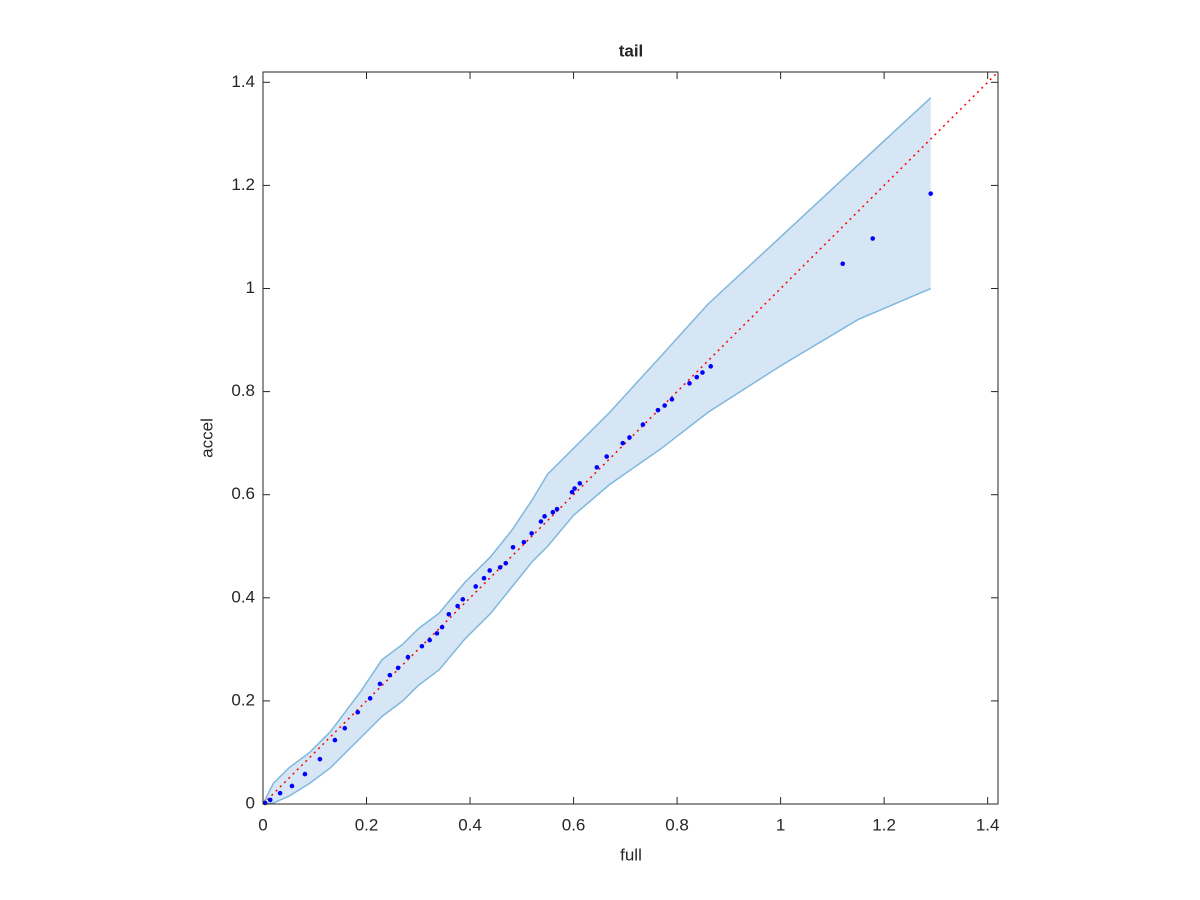 Image resolution: width=1200 pixels, height=900 pixels. I want to click on y-tick-label: 1.2, so click(243, 184).